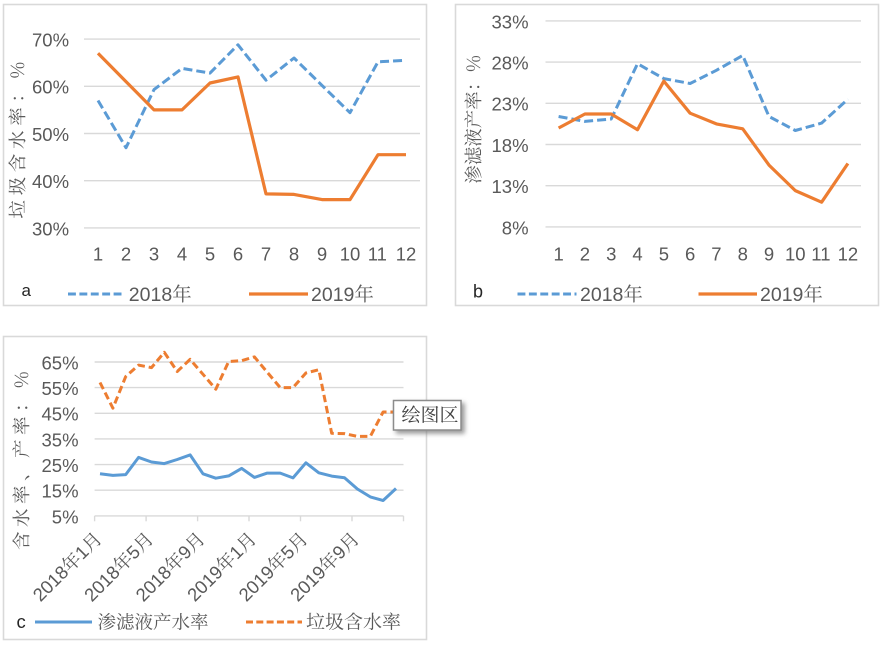 The height and width of the screenshot is (646, 886). Describe the element at coordinates (60, 362) in the screenshot. I see `svg-text: 65%` at that location.